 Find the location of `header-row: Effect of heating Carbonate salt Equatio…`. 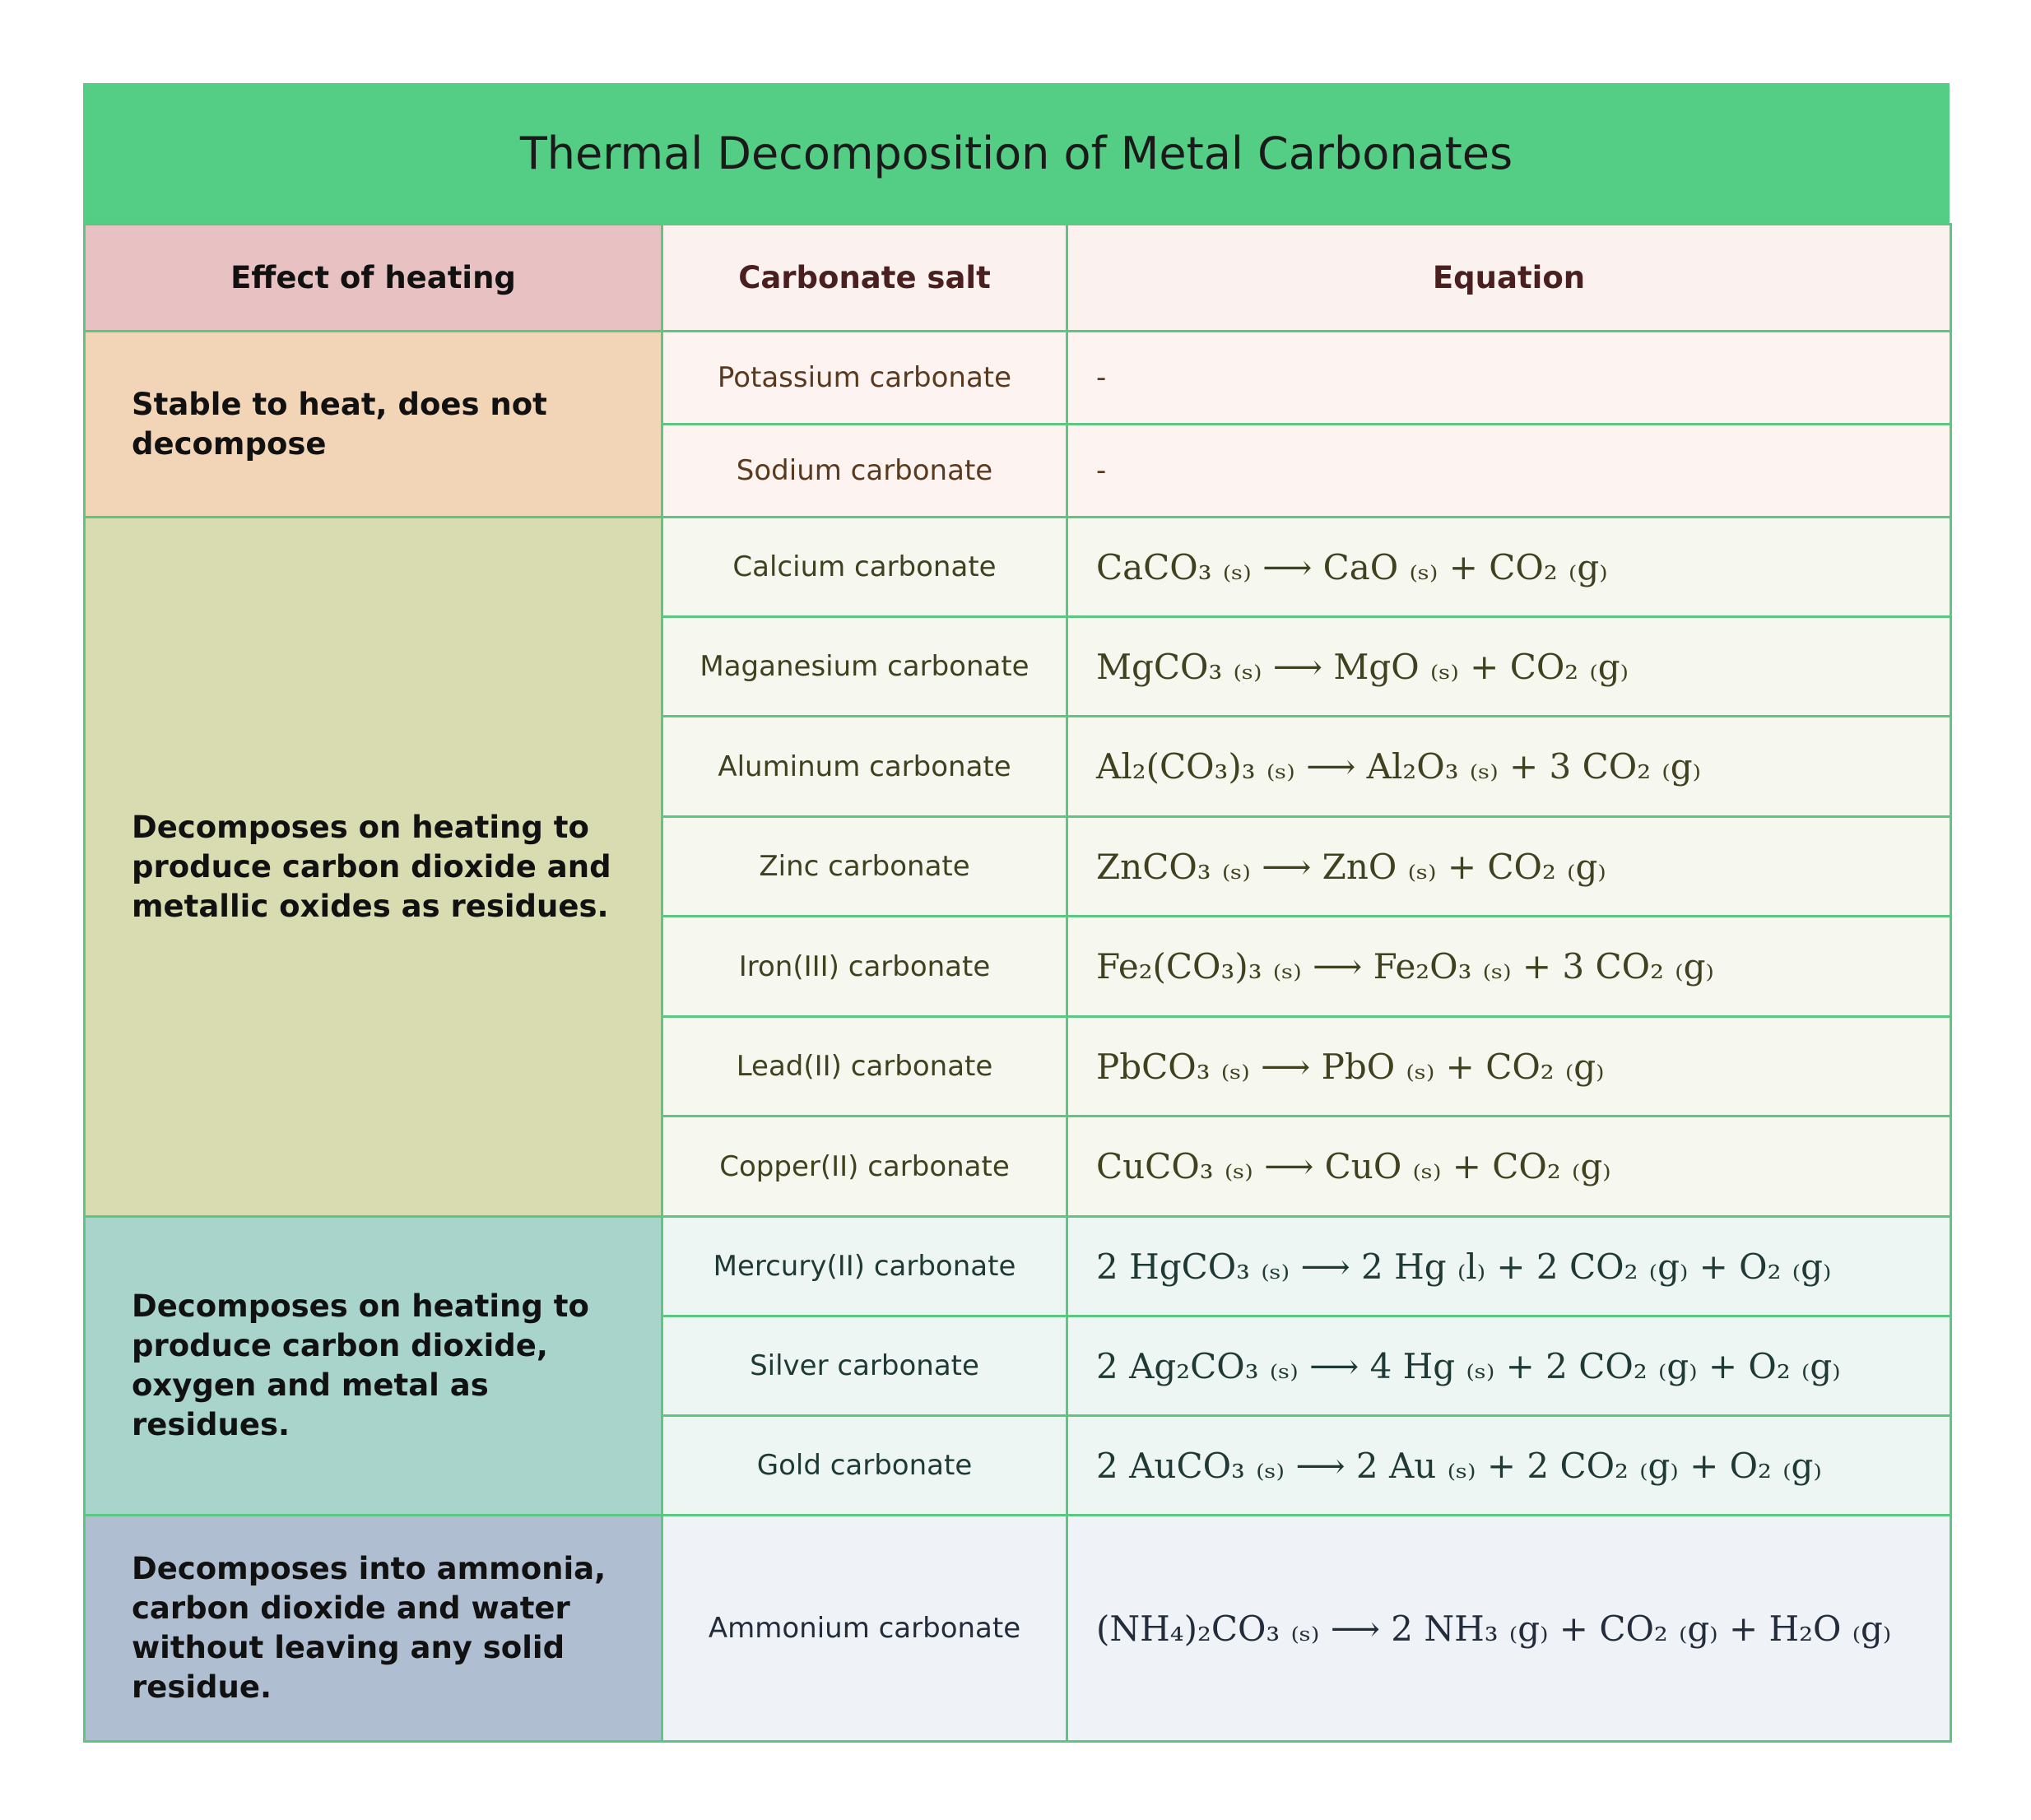

header-row: Effect of heating Carbonate salt Equatio… is located at coordinates (1018, 277).